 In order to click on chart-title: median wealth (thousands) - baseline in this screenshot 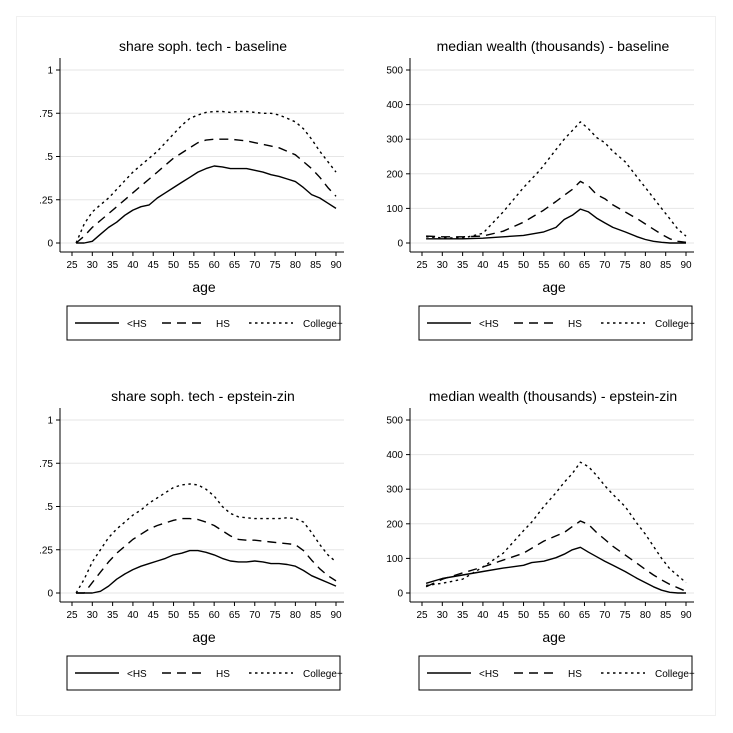, I will do `click(553, 46)`.